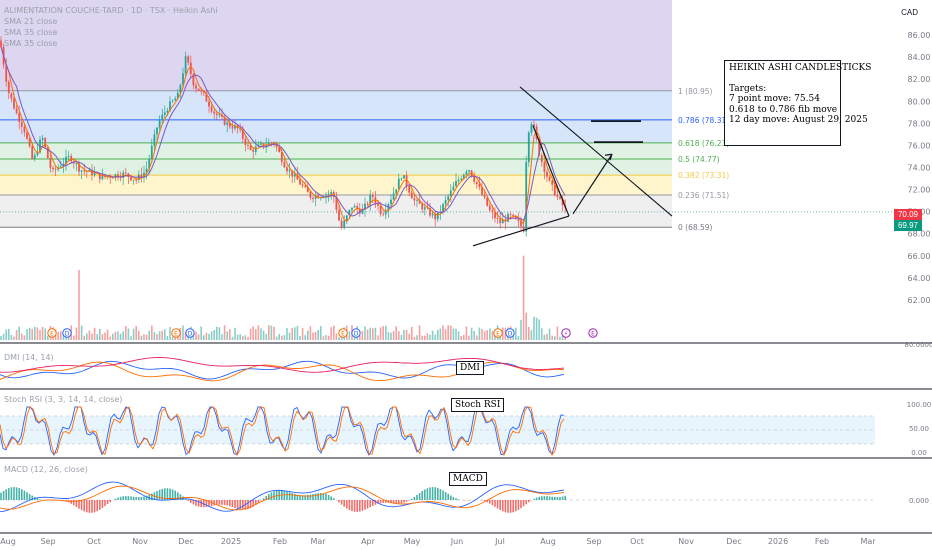 This screenshot has width=932, height=550. What do you see at coordinates (31, 32) in the screenshot?
I see `ma-legend-2: SMA 35 close` at bounding box center [31, 32].